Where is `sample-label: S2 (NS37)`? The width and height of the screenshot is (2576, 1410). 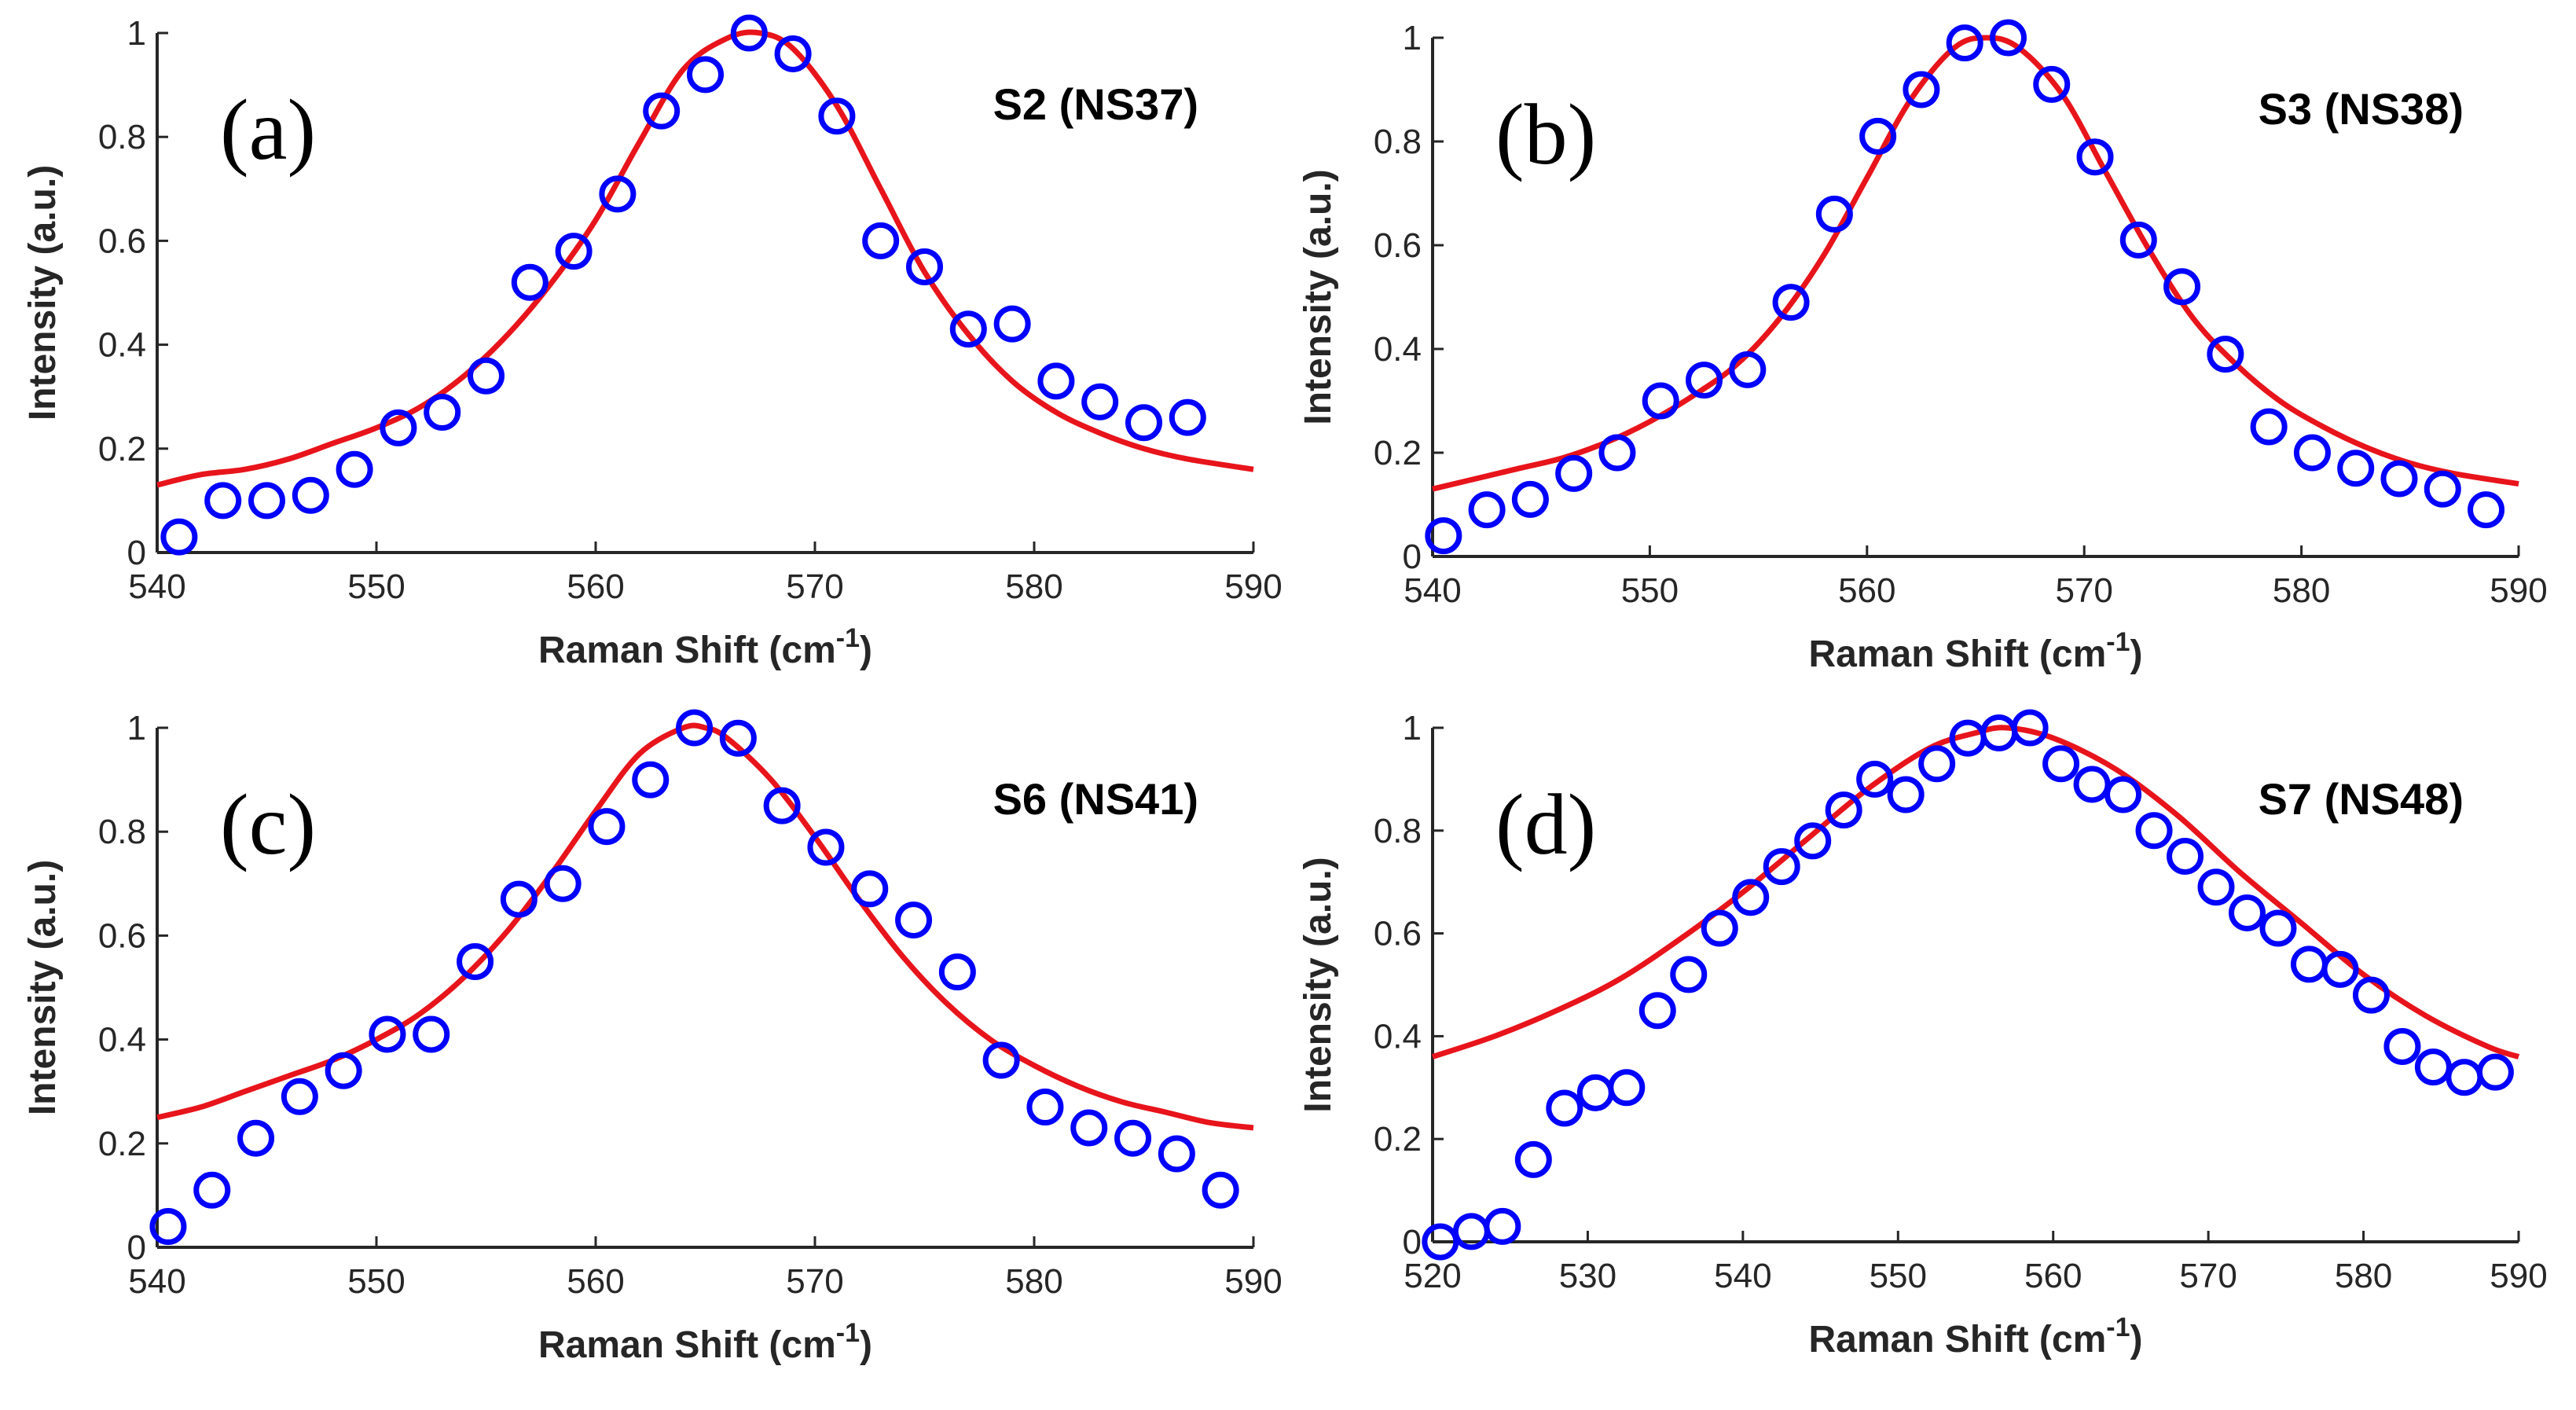
sample-label: S2 (NS37) is located at coordinates (1095, 104).